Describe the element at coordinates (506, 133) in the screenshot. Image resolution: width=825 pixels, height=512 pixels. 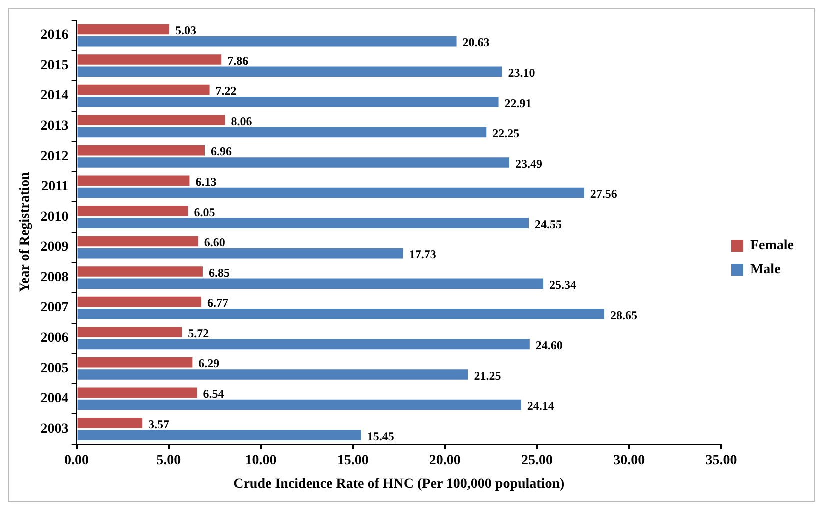
I see `data-label: 22.25` at that location.